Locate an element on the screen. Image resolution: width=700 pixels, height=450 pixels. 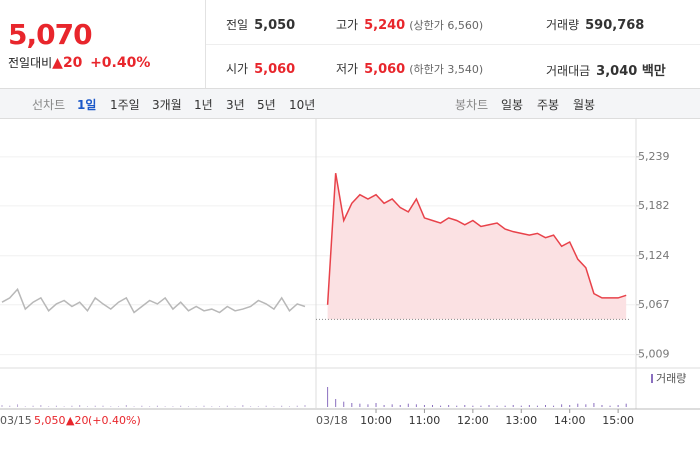
tab: 월봉 is located at coordinates (584, 105).